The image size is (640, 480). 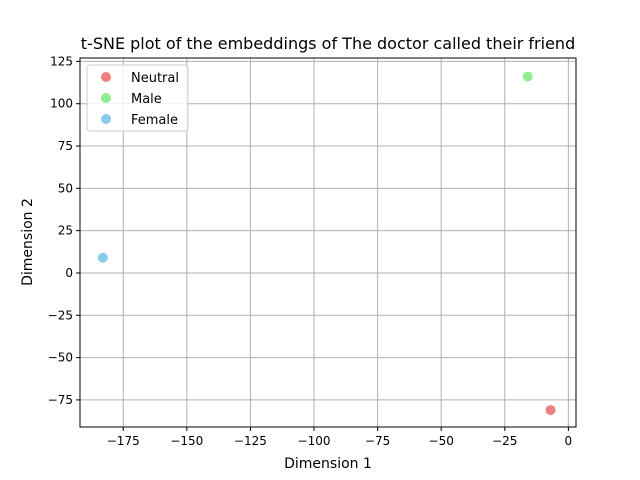 What do you see at coordinates (569, 441) in the screenshot?
I see `x-tick-label-7: 0` at bounding box center [569, 441].